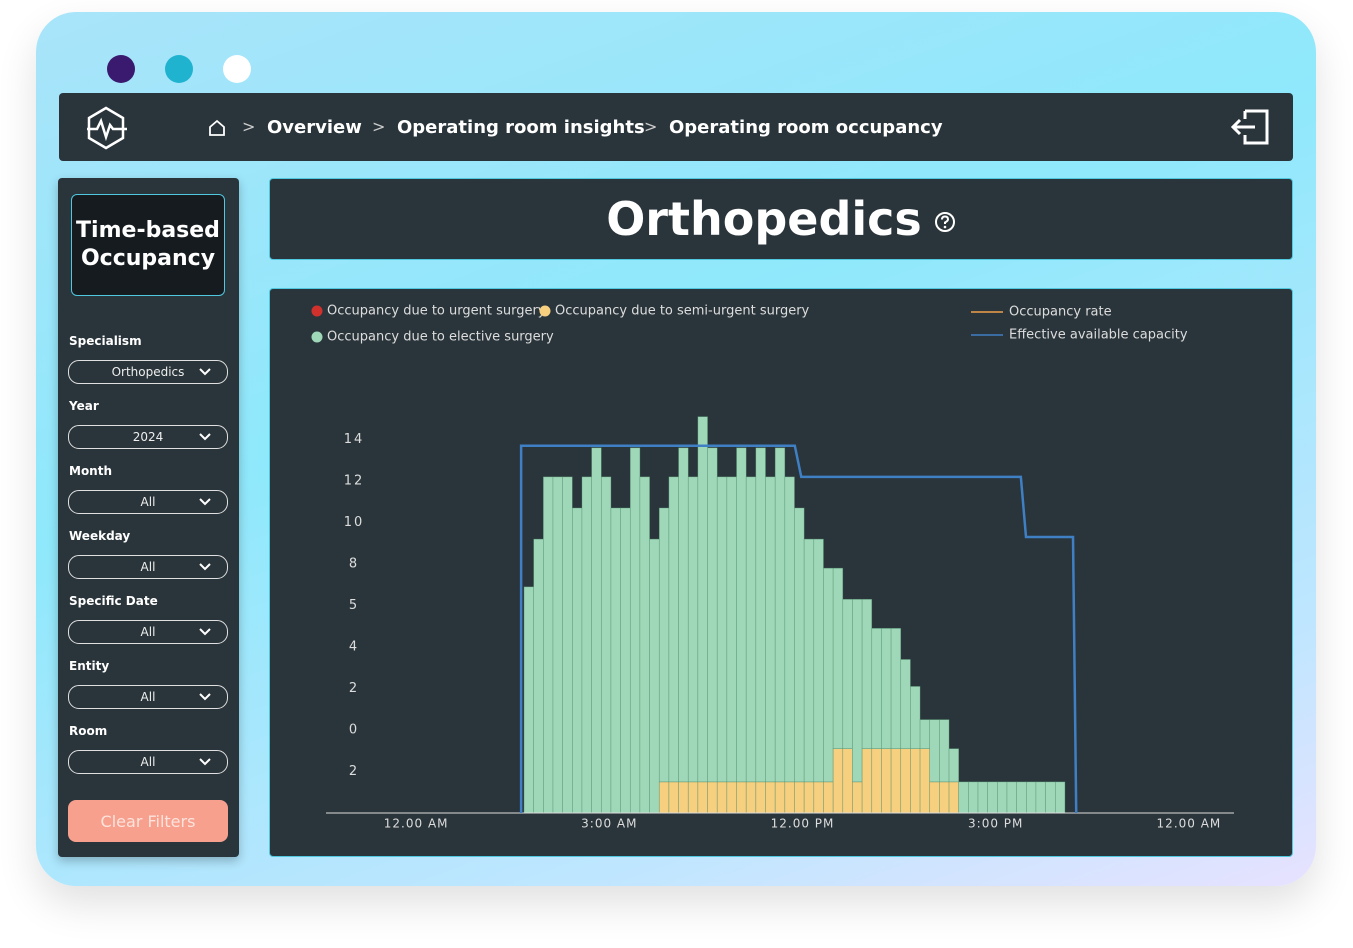 This screenshot has width=1353, height=948. Describe the element at coordinates (106, 128) in the screenshot. I see `logo` at that location.